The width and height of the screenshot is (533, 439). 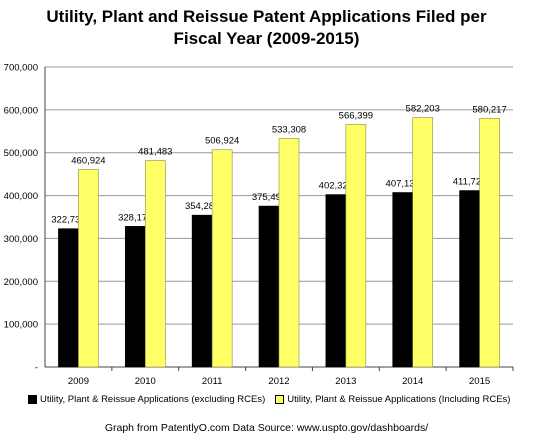 What do you see at coordinates (21, 110) in the screenshot?
I see `y-tick-label: 600,000` at bounding box center [21, 110].